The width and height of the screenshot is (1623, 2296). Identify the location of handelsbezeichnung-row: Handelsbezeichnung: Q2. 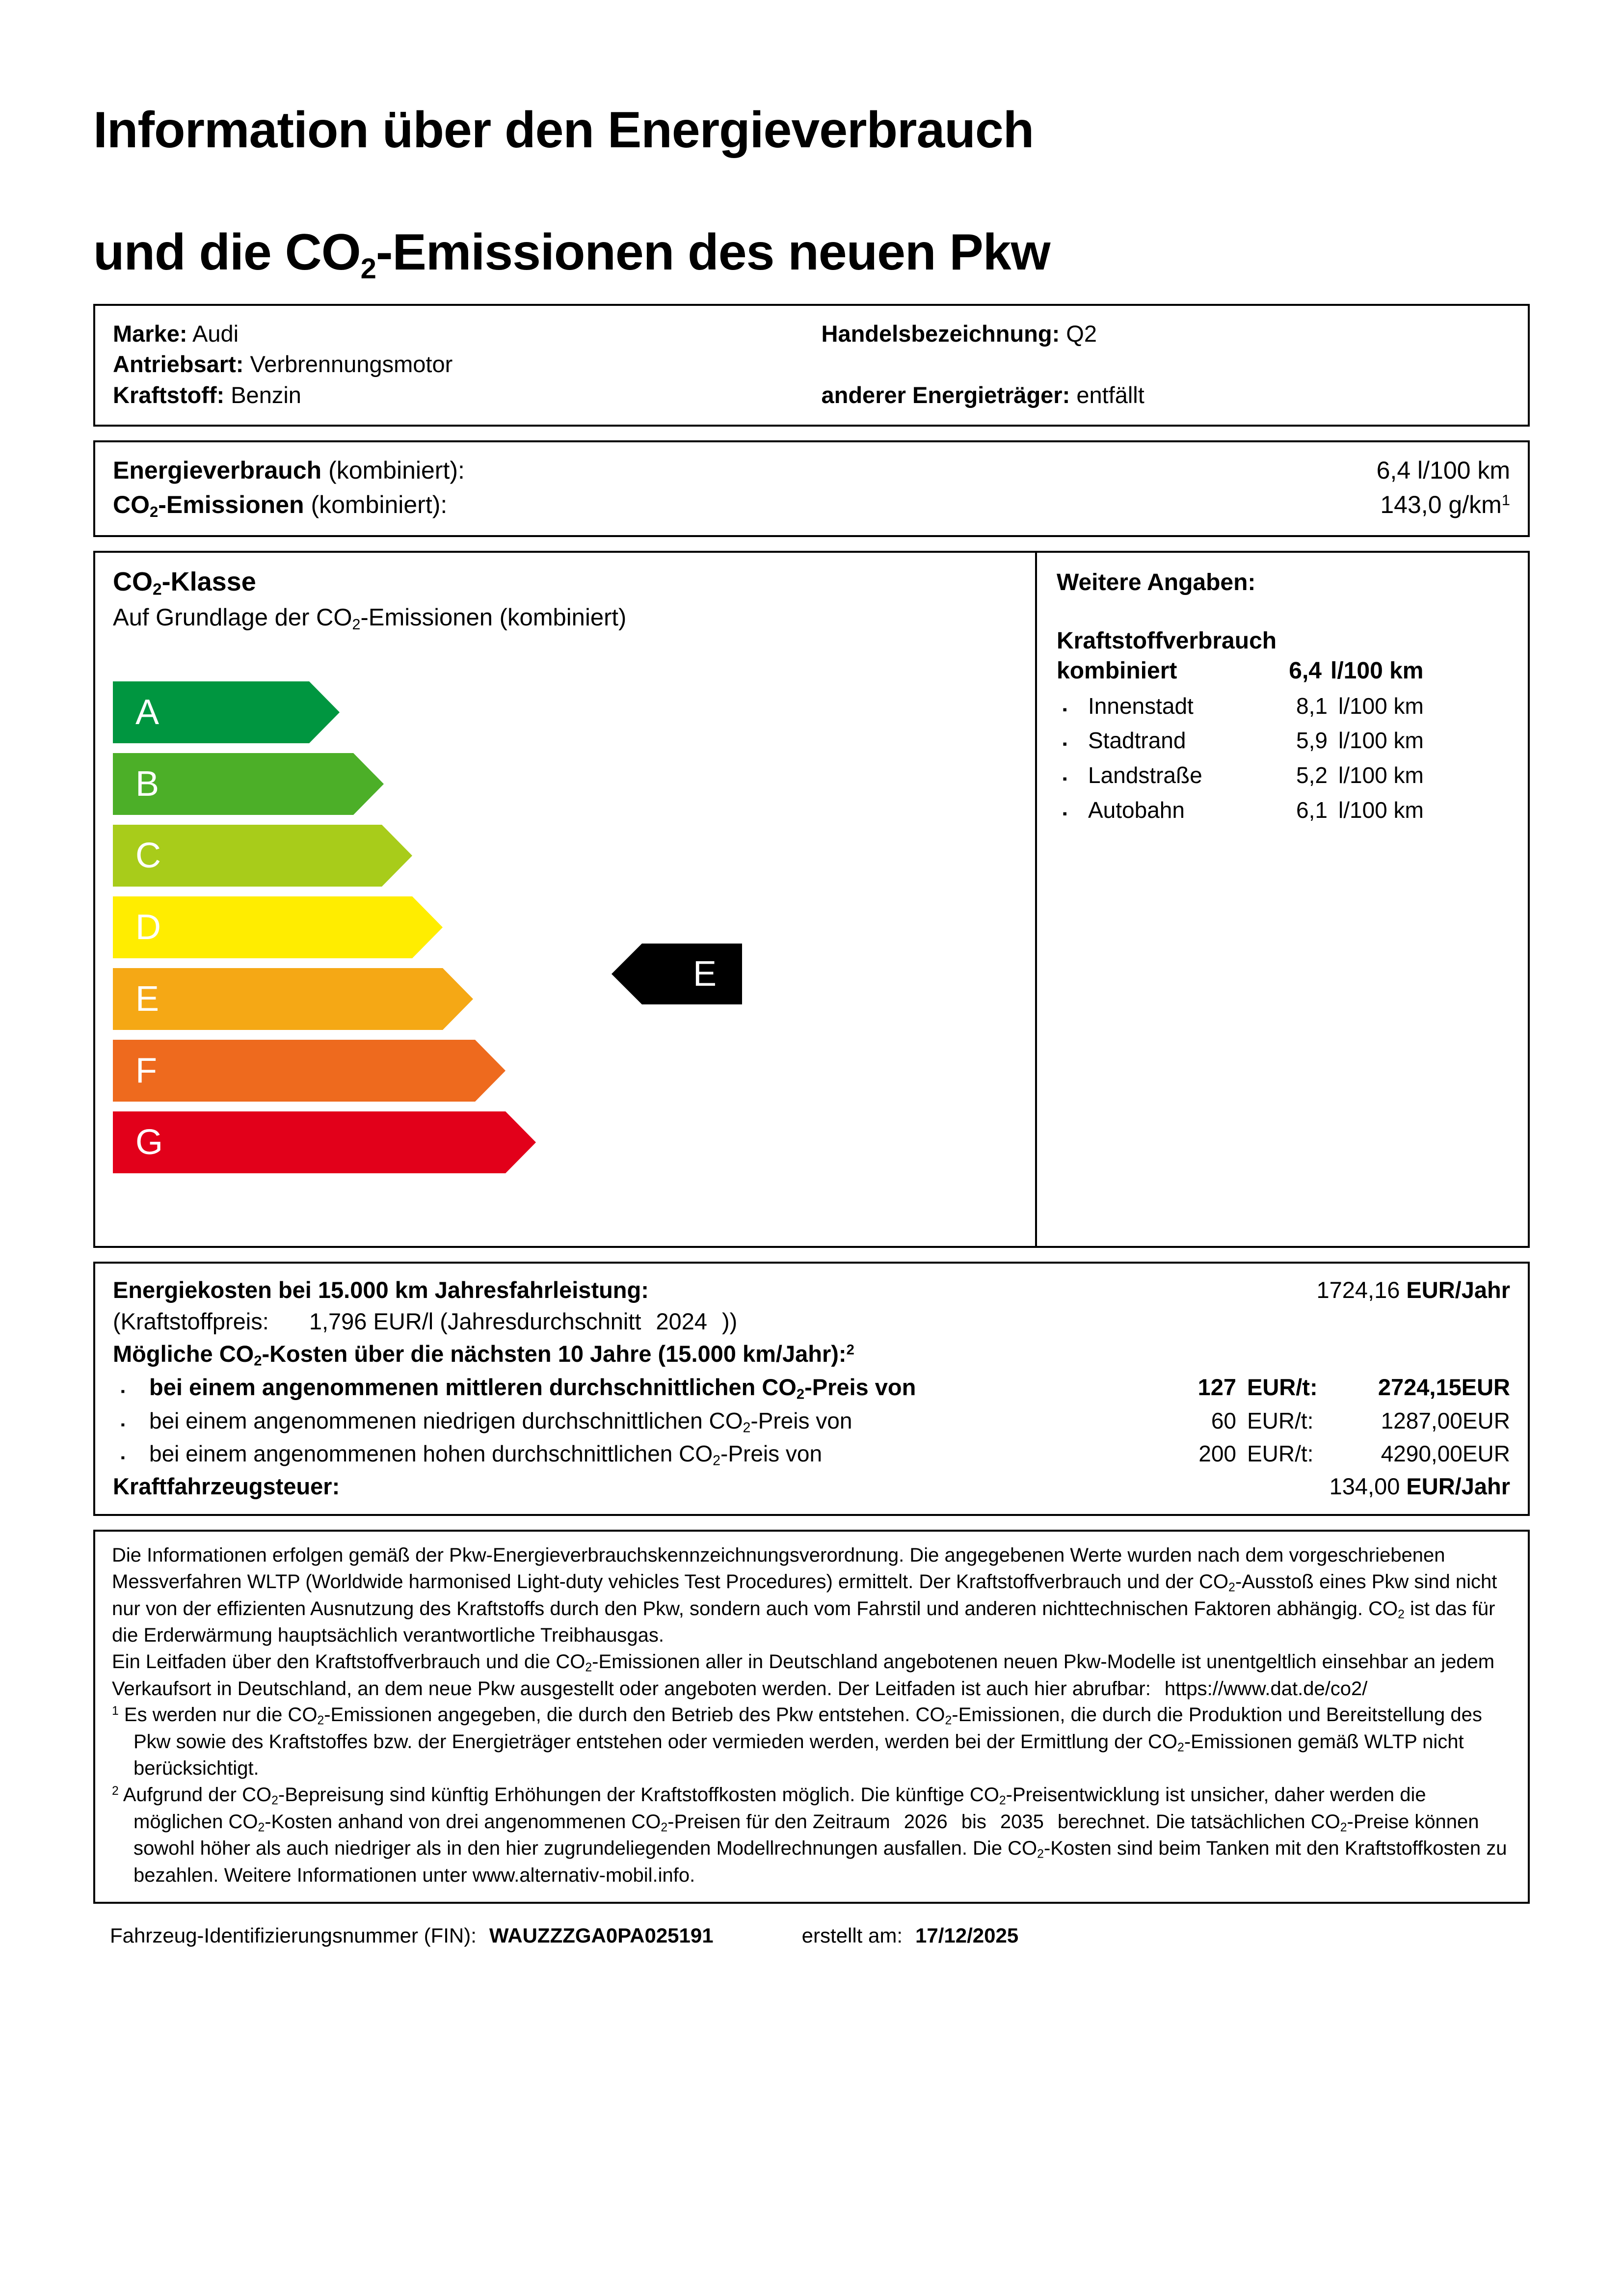
(1171, 334).